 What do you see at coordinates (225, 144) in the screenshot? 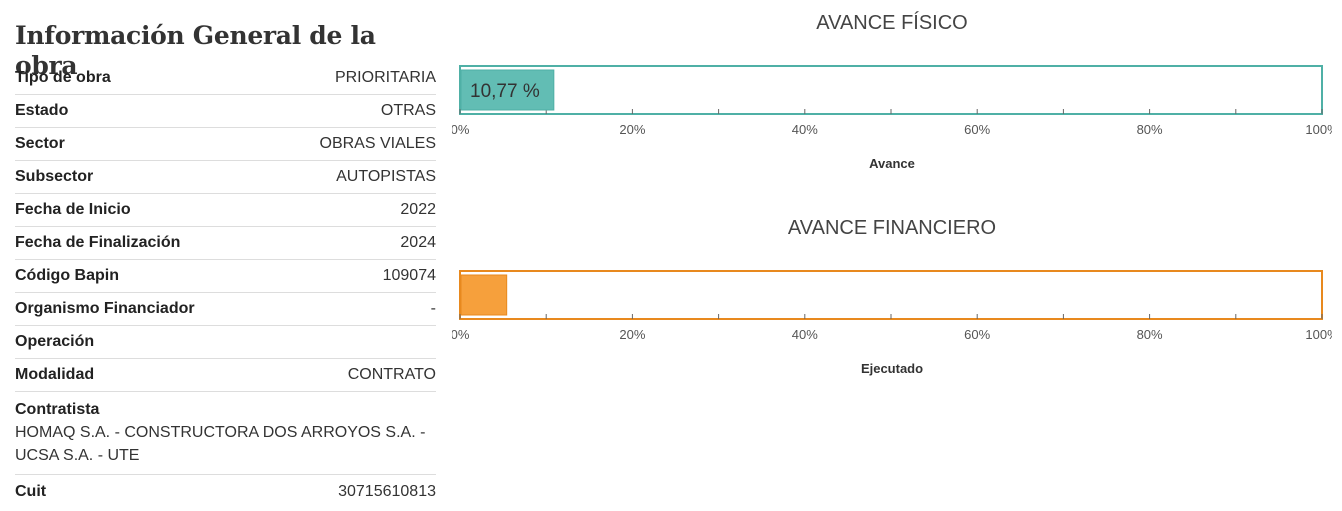
I see `info-row-sector: Sector OBRAS VIALES` at bounding box center [225, 144].